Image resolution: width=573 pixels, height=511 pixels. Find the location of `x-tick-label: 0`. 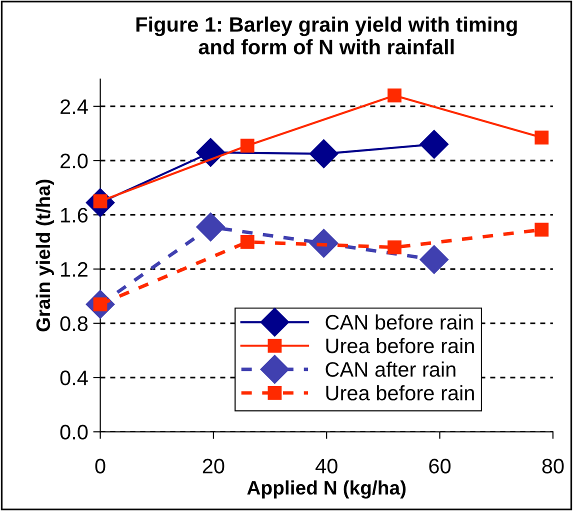

x-tick-label: 0 is located at coordinates (100, 466).